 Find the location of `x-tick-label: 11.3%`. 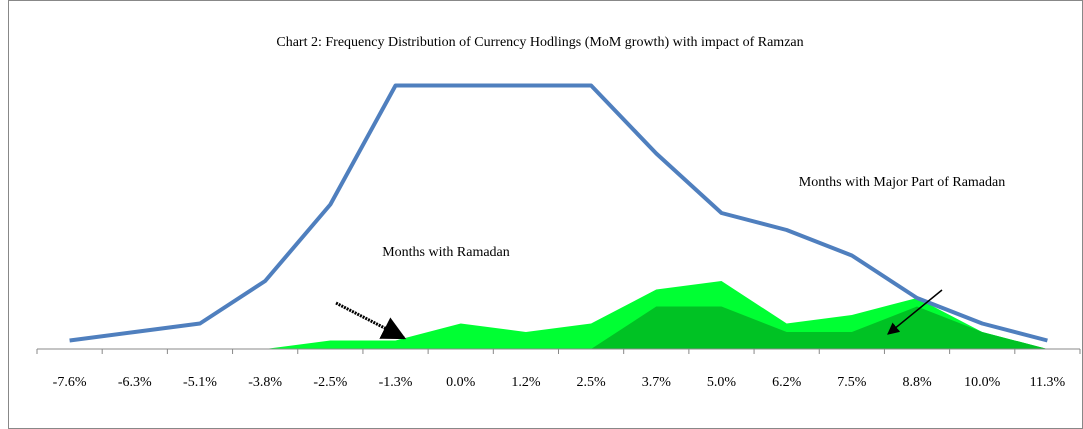

x-tick-label: 11.3% is located at coordinates (1048, 382).